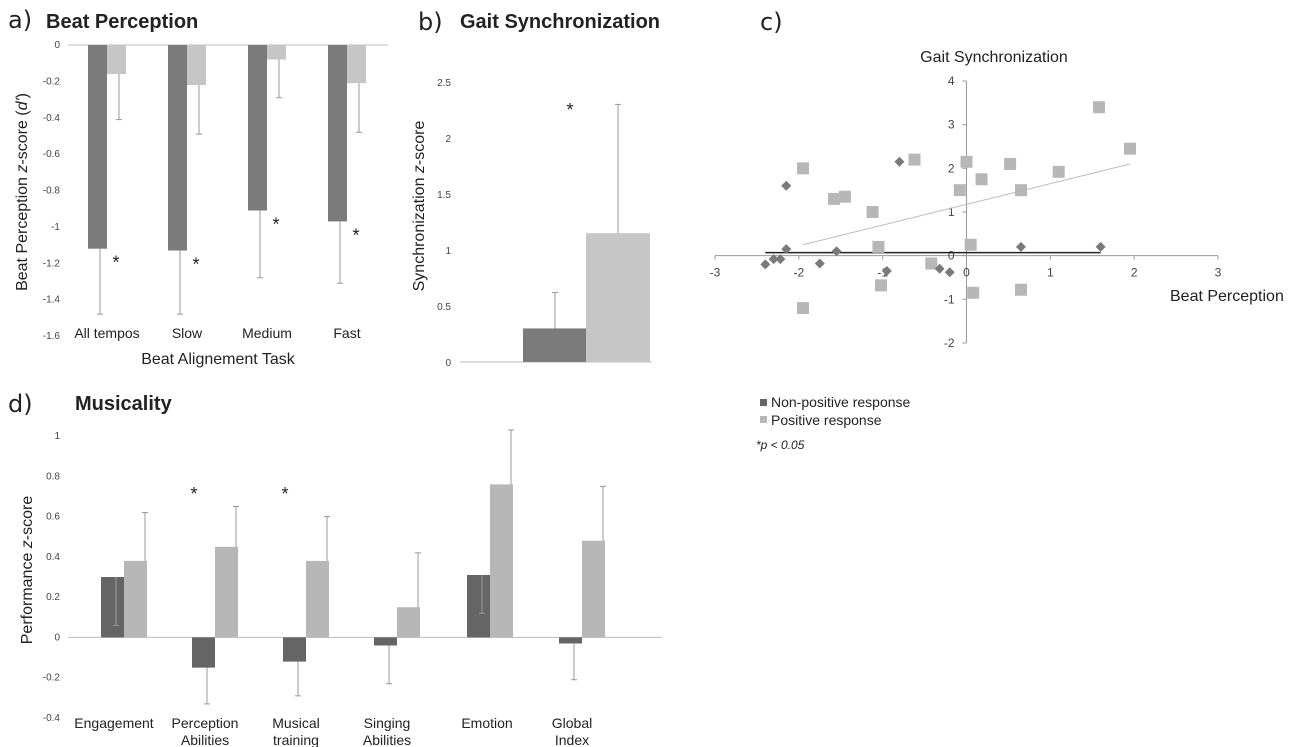  Describe the element at coordinates (346, 333) in the screenshot. I see `panel-a-x-category: Fast` at that location.